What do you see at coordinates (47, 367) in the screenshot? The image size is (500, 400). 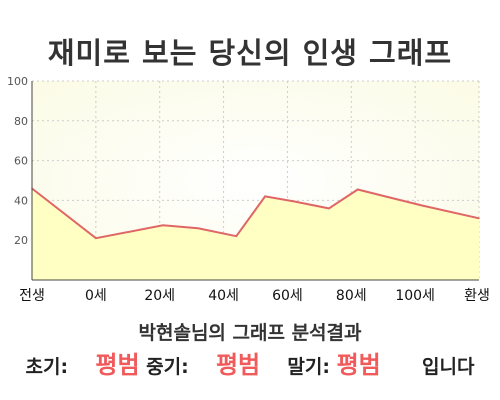 I see `early-label: 초기:` at bounding box center [47, 367].